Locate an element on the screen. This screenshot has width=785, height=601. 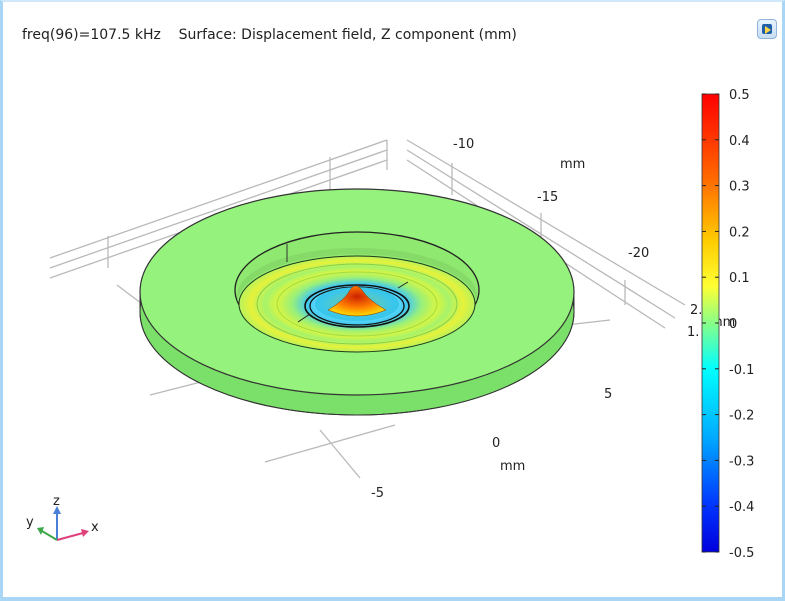
window-toggle-arrow is located at coordinates (768, 30).